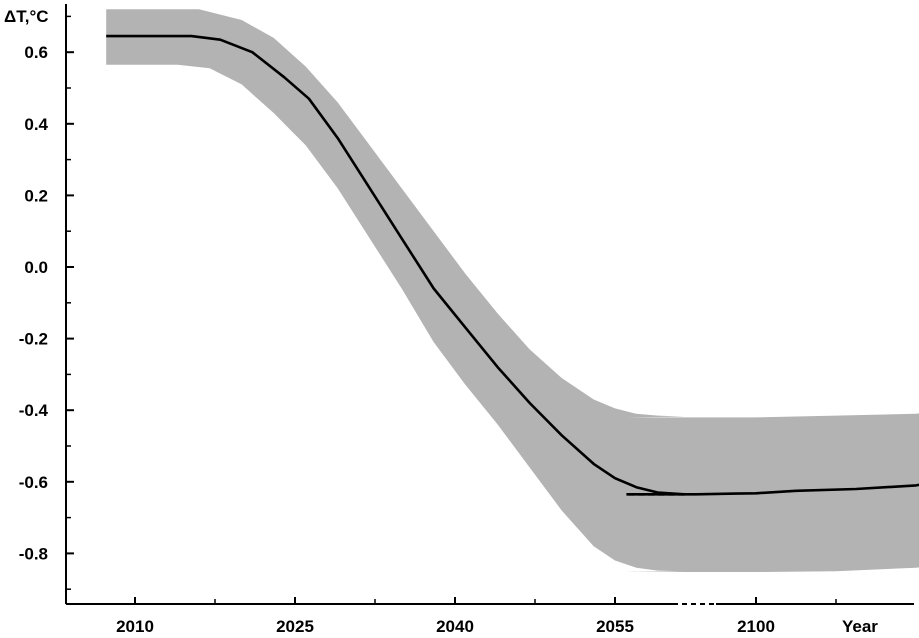 This screenshot has height=638, width=919. What do you see at coordinates (36, 52) in the screenshot?
I see `y-tick-label: 0.6` at bounding box center [36, 52].